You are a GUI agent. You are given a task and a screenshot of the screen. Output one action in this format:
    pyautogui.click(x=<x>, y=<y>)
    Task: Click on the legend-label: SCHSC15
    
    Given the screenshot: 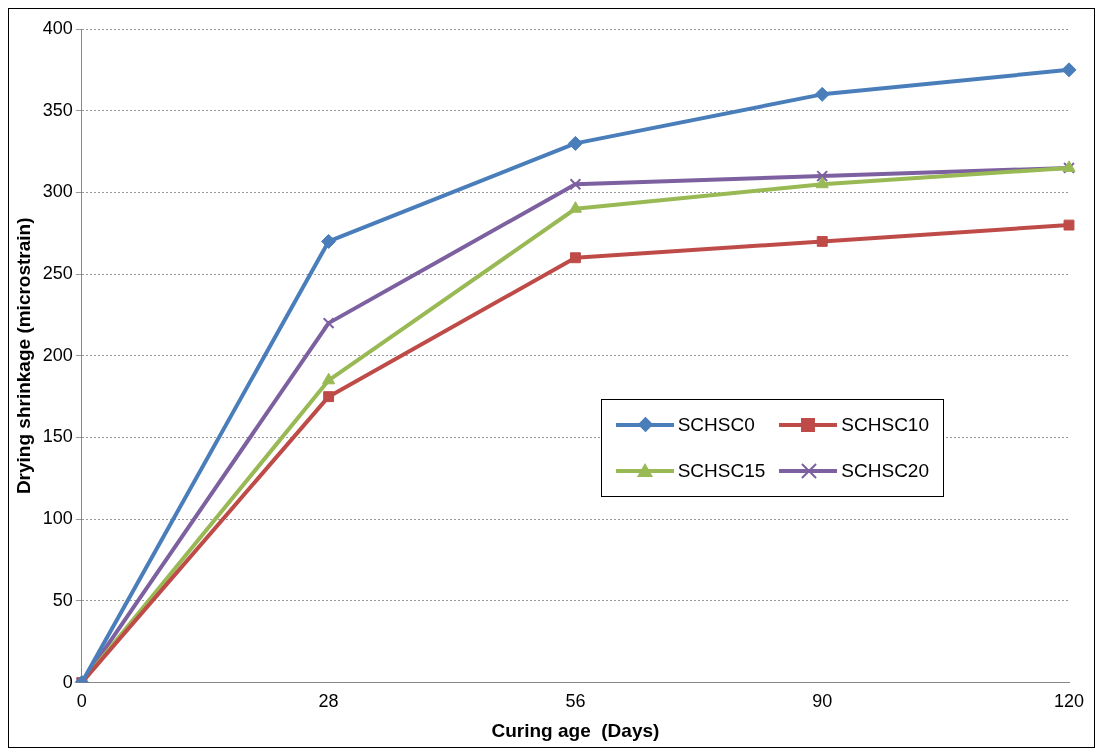 What is the action you would take?
    pyautogui.click(x=721, y=470)
    